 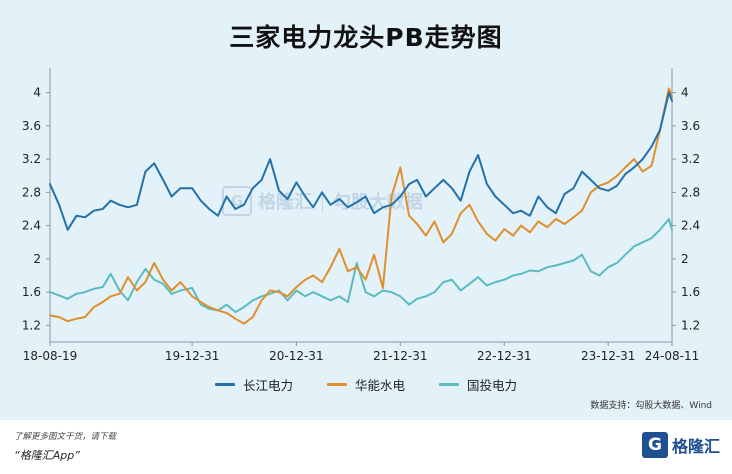 What do you see at coordinates (379, 385) in the screenshot?
I see `legend-label-1: 华能水电` at bounding box center [379, 385].